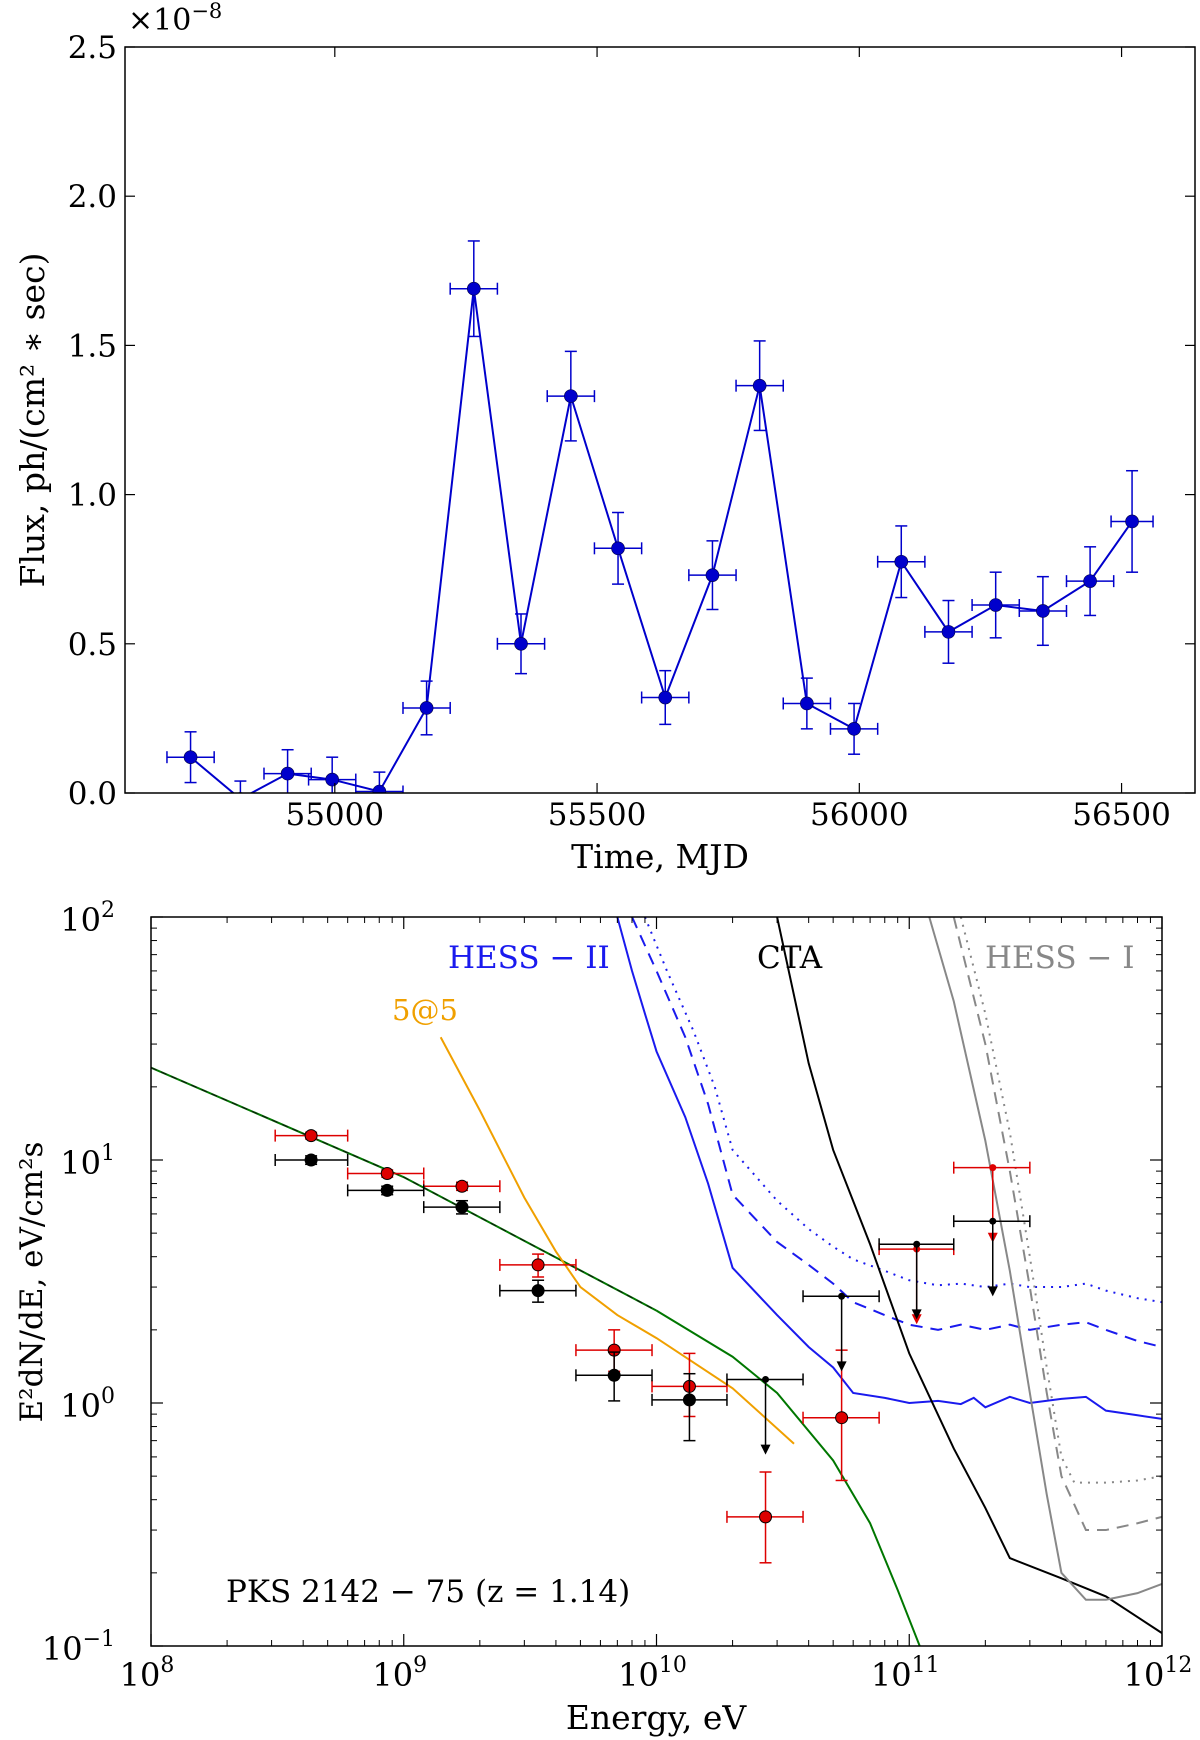 This screenshot has width=1200, height=1740. I want to click on model-powerlaw-line, so click(404, 1189).